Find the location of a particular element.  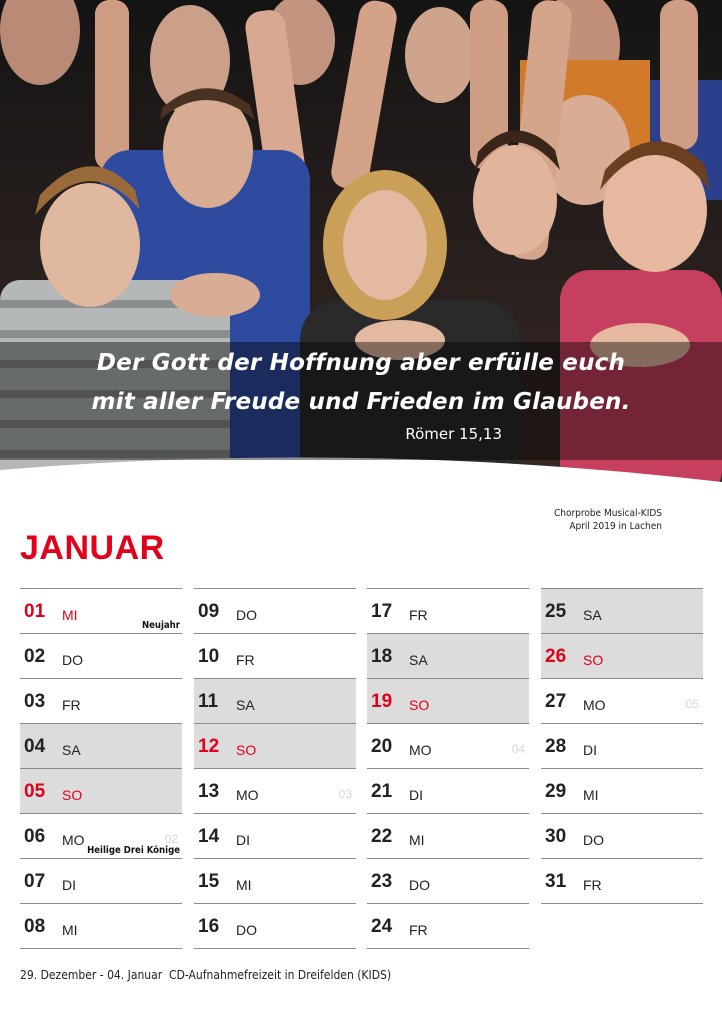

day-number: 01 is located at coordinates (35, 611).